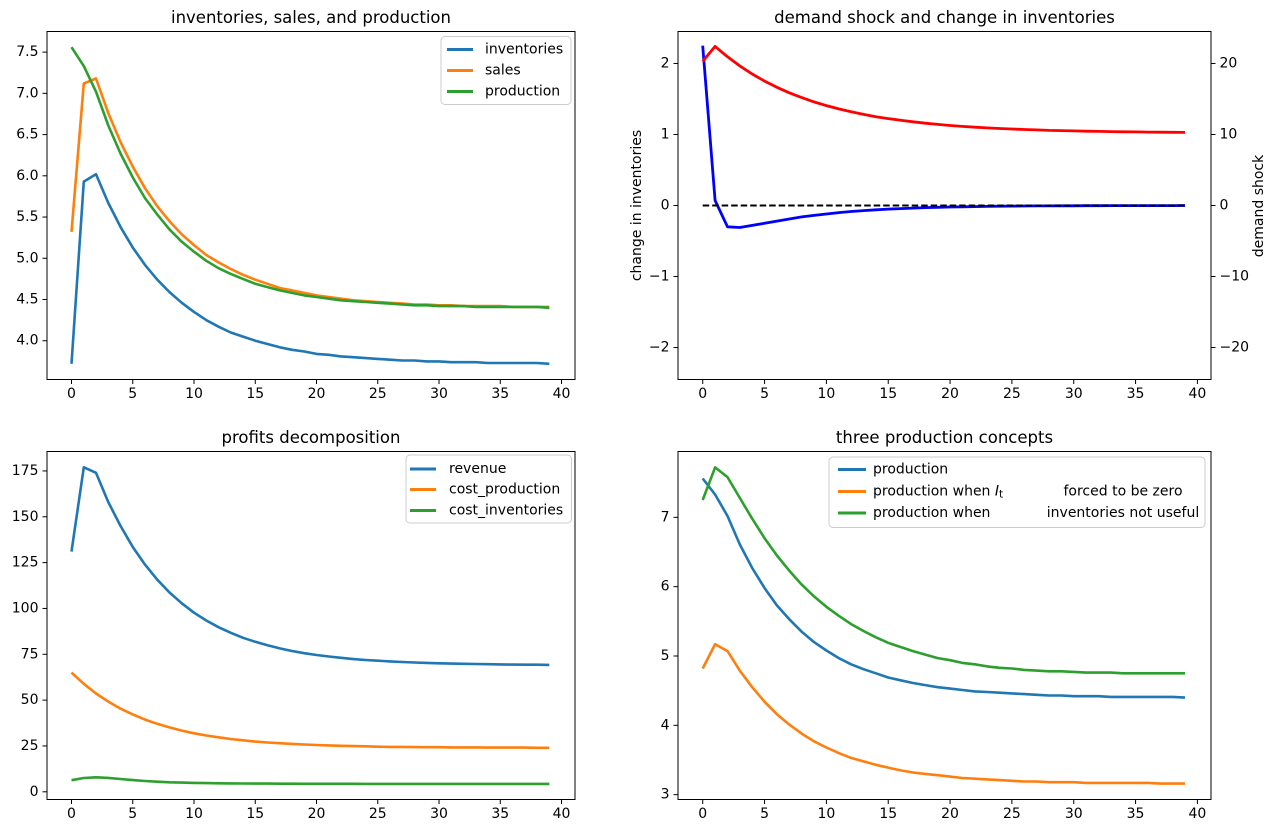 The image size is (1277, 834). Describe the element at coordinates (311, 17) in the screenshot. I see `chart-title: inventories, sales, and production` at that location.